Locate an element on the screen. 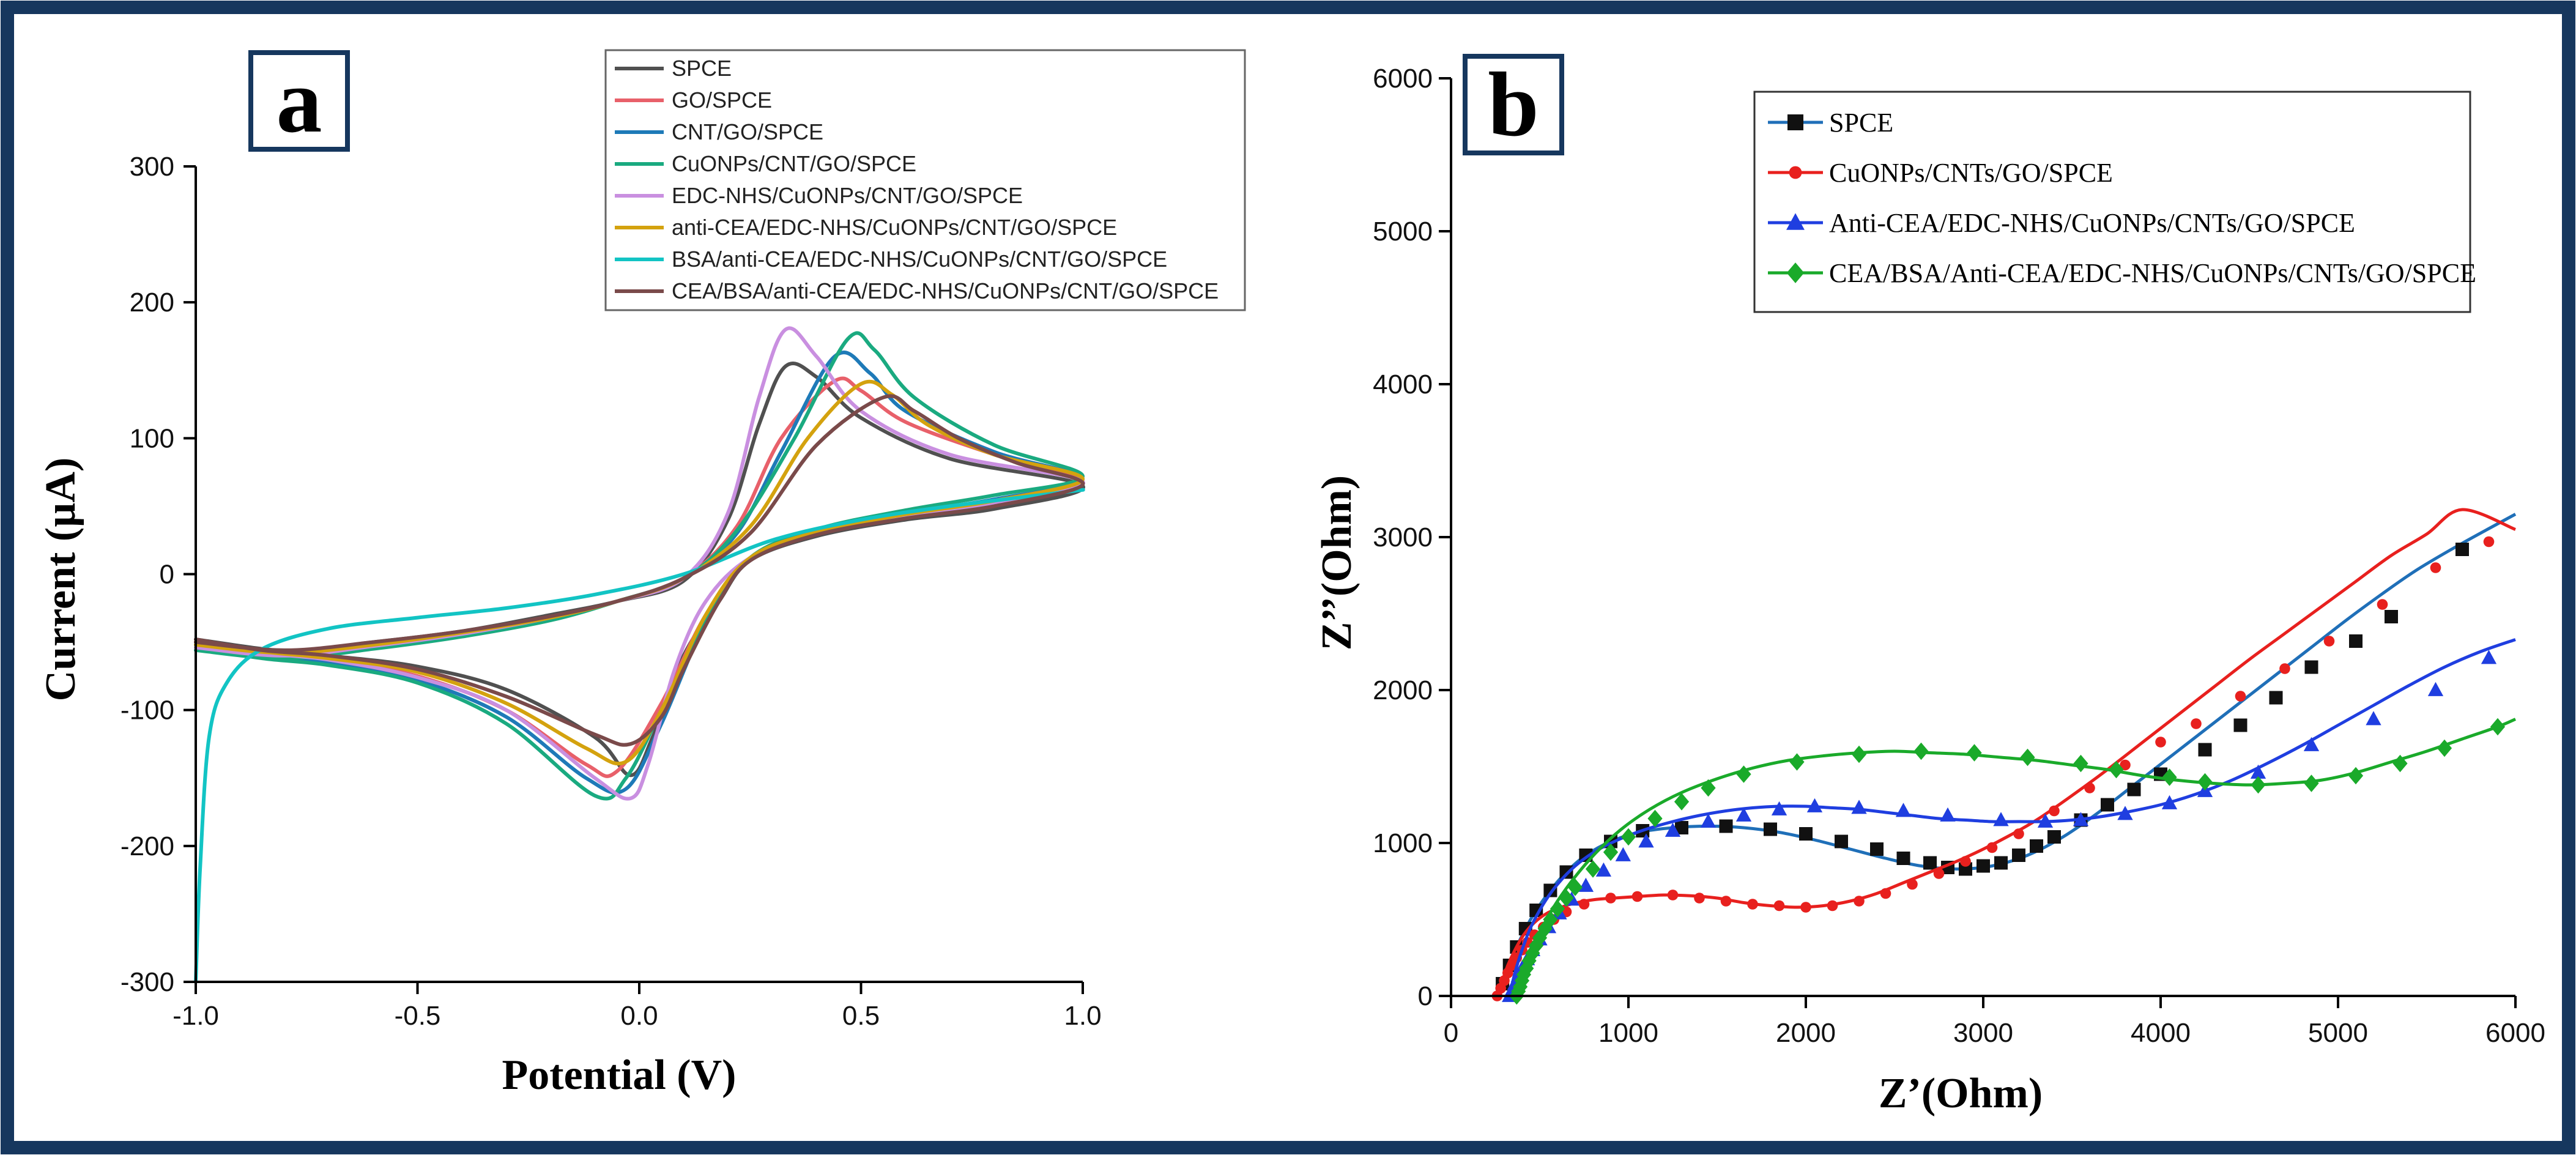 This screenshot has width=2576, height=1155. panel-a-legend-label: GO/SPCE is located at coordinates (722, 100).